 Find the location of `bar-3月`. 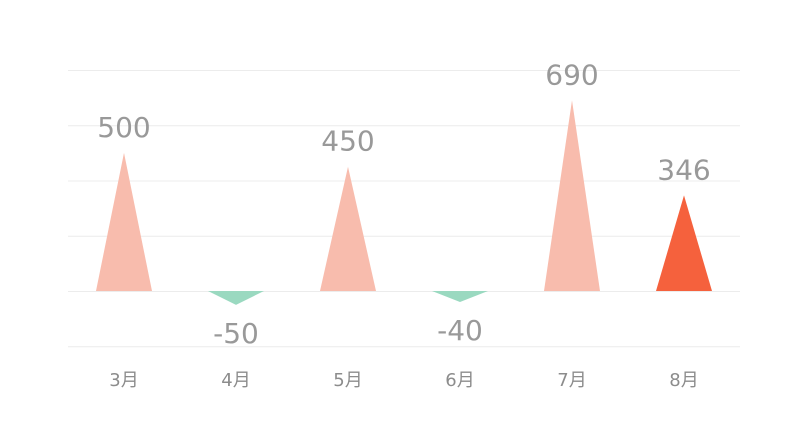

bar-3月 is located at coordinates (124, 221).